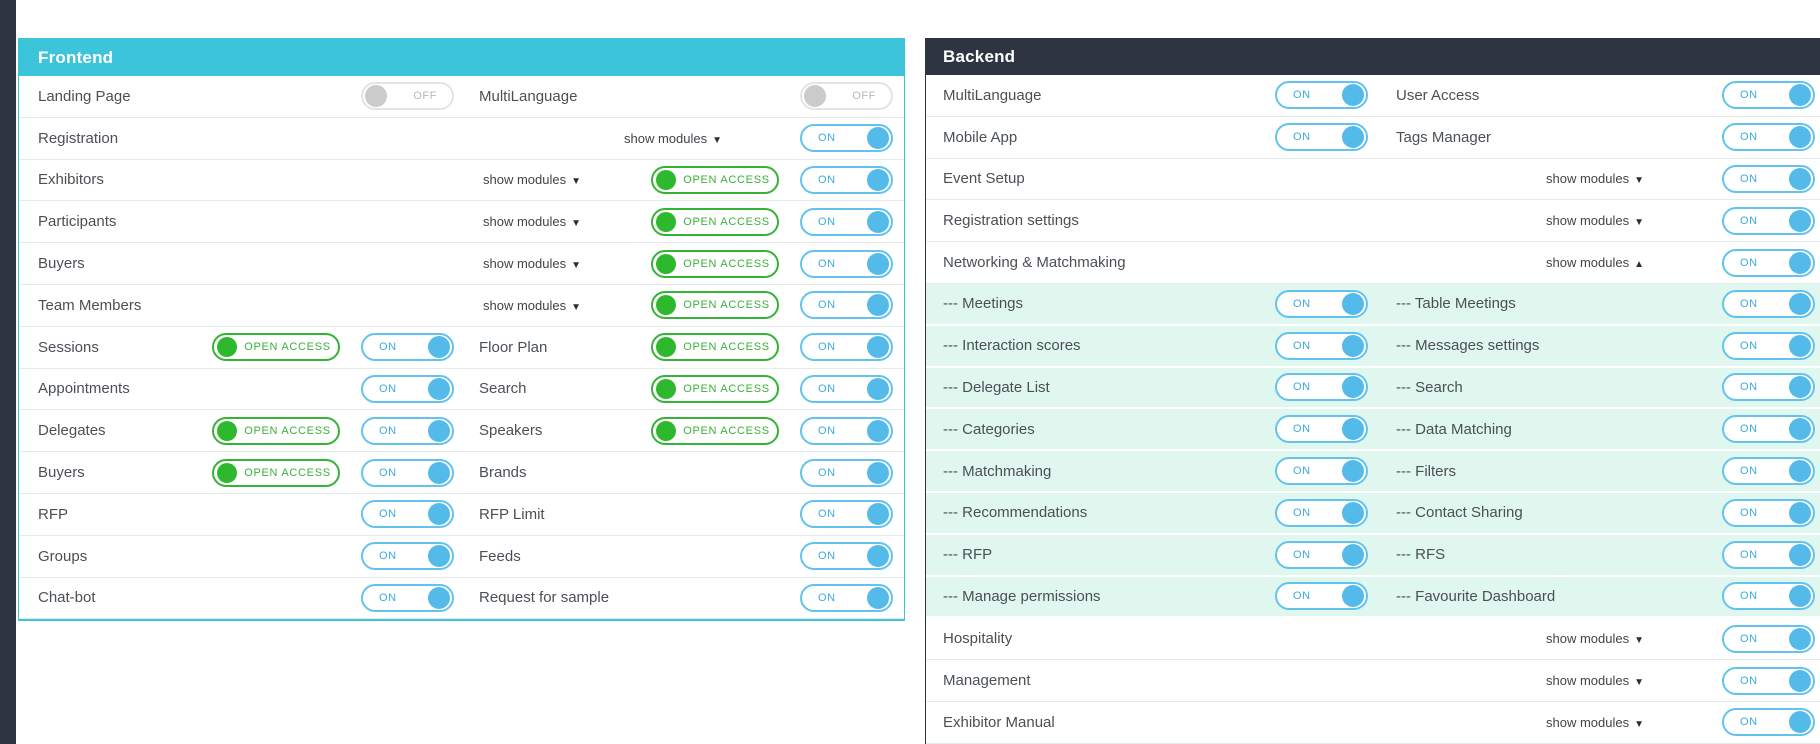 The width and height of the screenshot is (1820, 744). What do you see at coordinates (1606, 95) in the screenshot?
I see `feature-cell: User Access ON` at bounding box center [1606, 95].